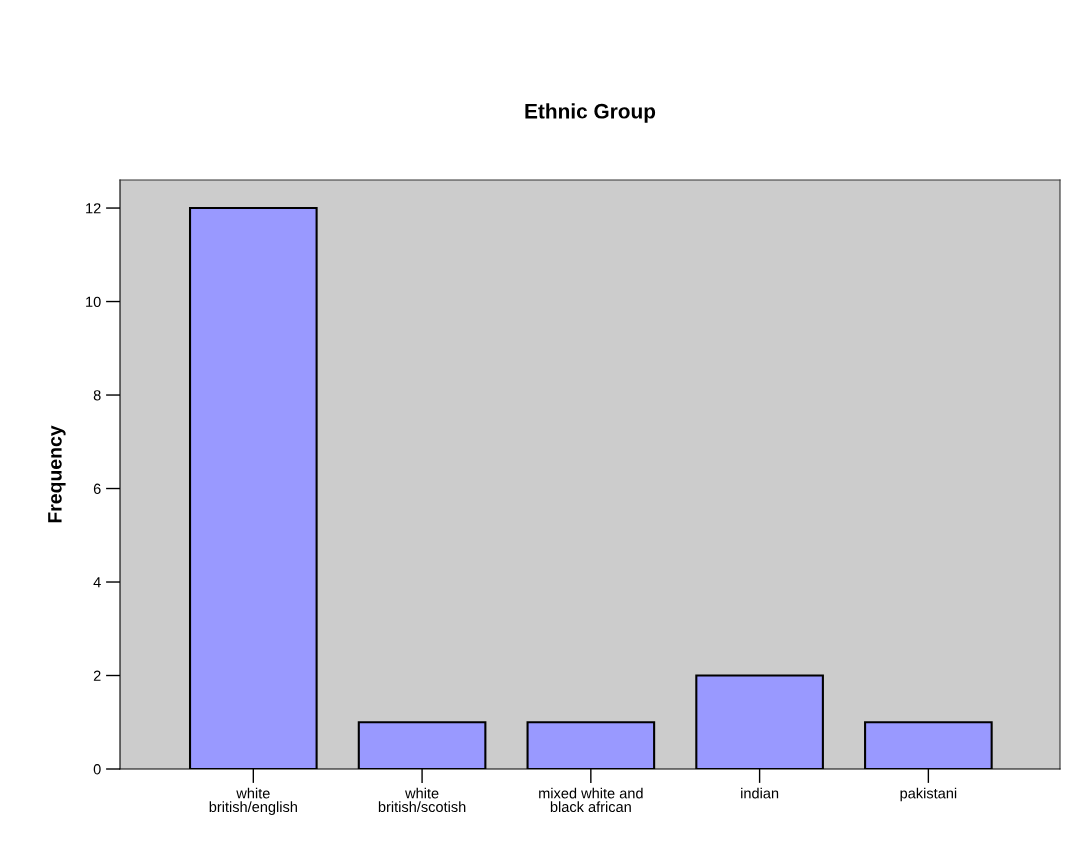 This screenshot has width=1075, height=843. Describe the element at coordinates (97, 488) in the screenshot. I see `y-tick-label: 6` at that location.